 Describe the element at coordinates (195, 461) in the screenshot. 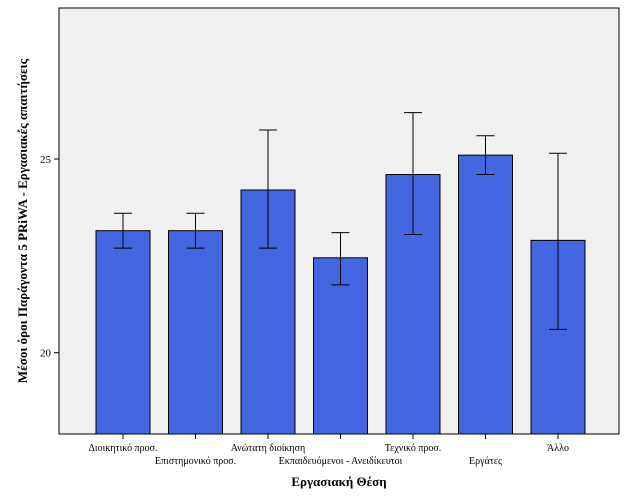

I see `x-tick-label-2: Επιστημονικό προσ.` at that location.